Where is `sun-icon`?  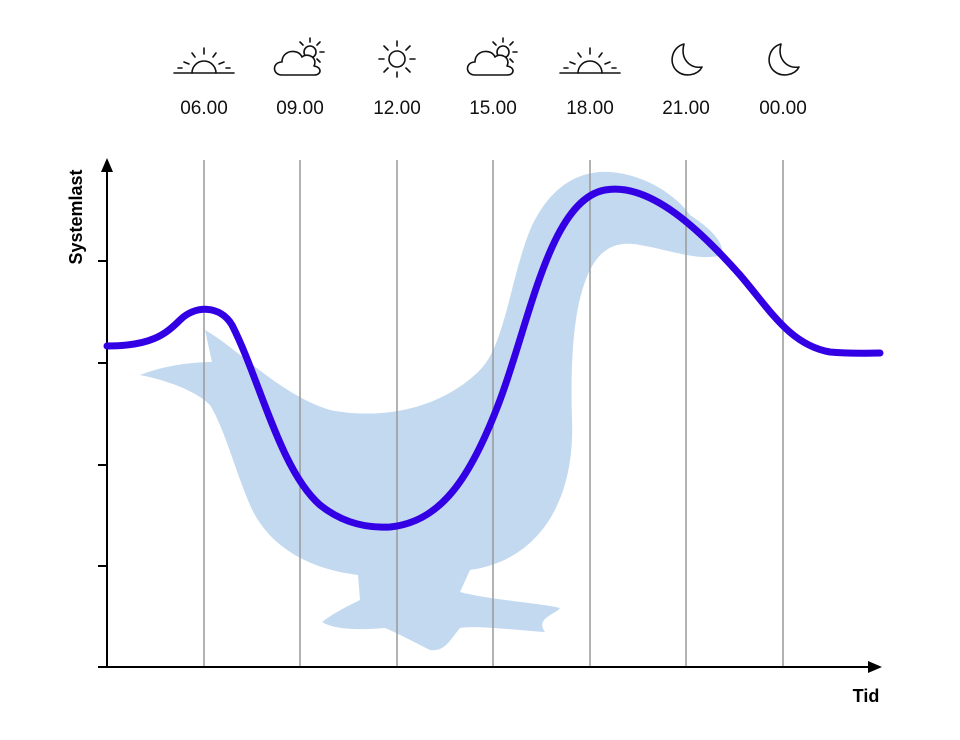
sun-icon is located at coordinates (397, 59).